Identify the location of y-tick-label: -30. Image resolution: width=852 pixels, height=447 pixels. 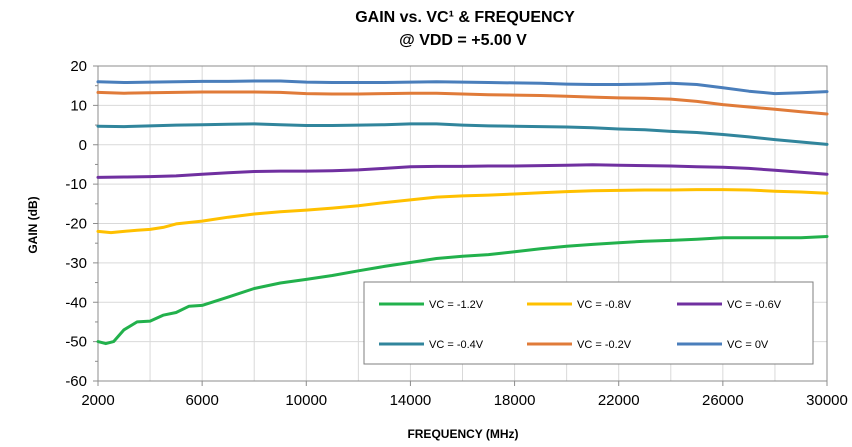
(76, 263).